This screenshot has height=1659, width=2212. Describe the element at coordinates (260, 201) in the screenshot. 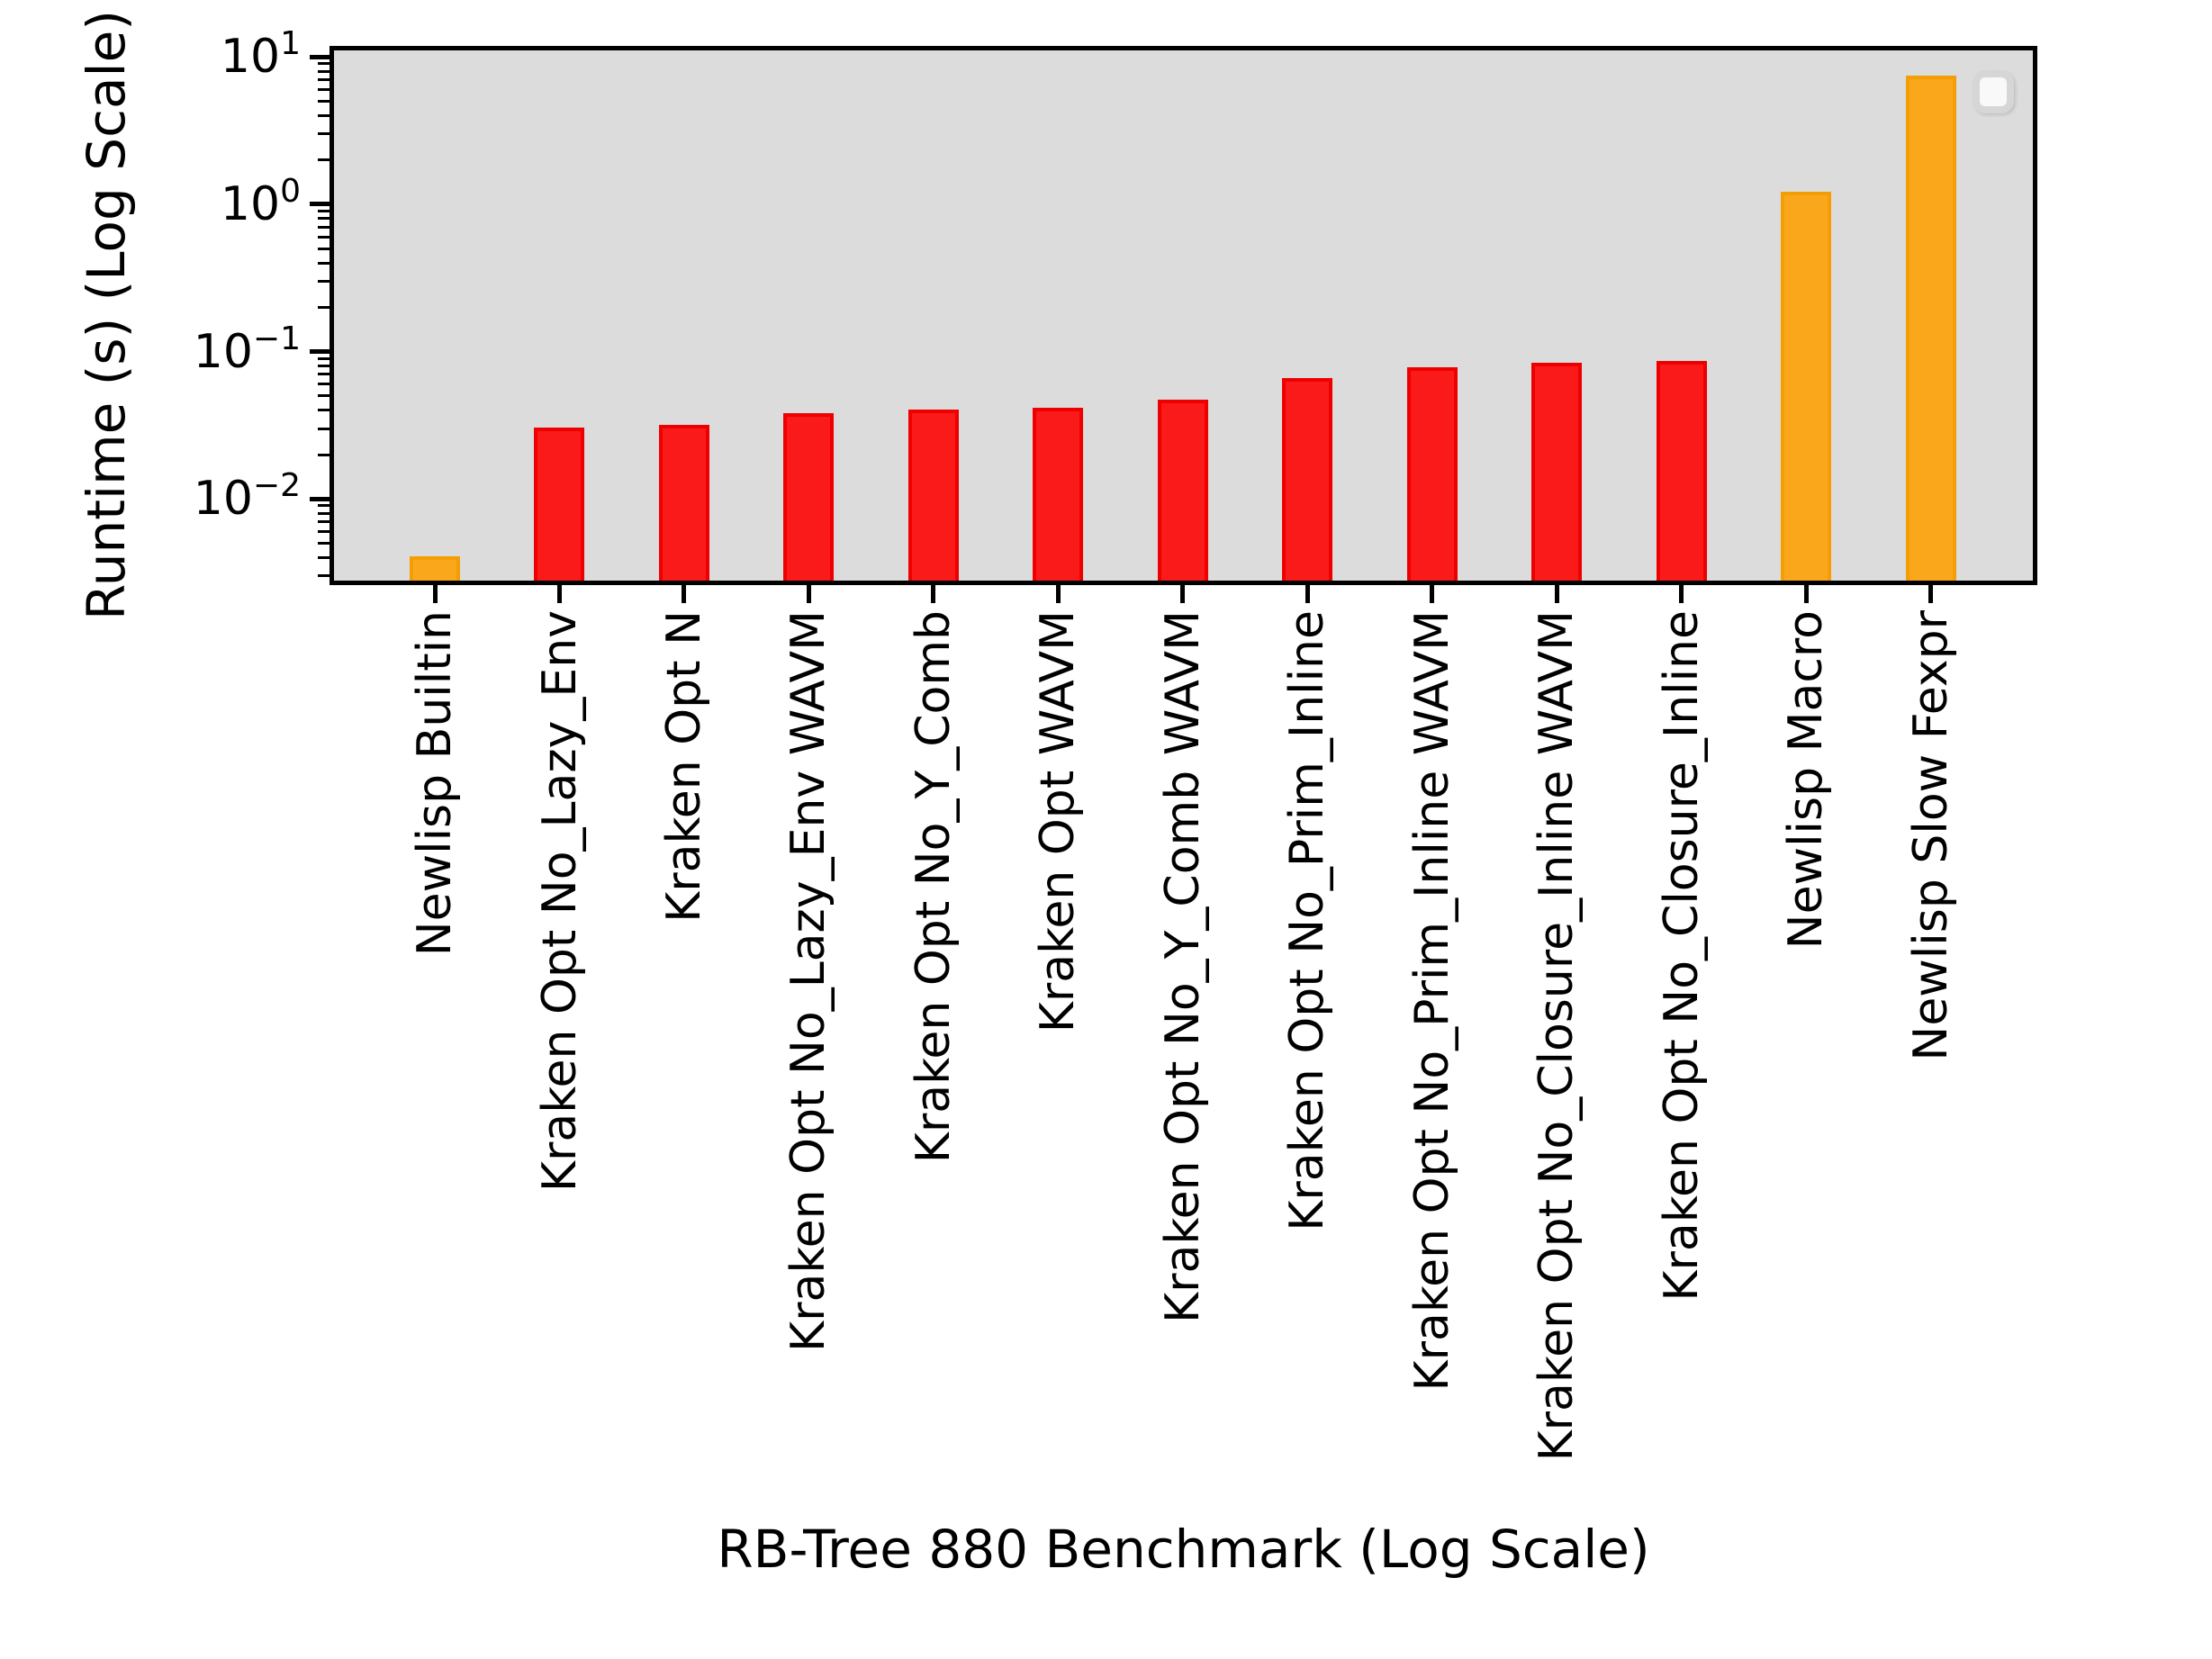

I see `y-tick-label: 10⁰` at that location.